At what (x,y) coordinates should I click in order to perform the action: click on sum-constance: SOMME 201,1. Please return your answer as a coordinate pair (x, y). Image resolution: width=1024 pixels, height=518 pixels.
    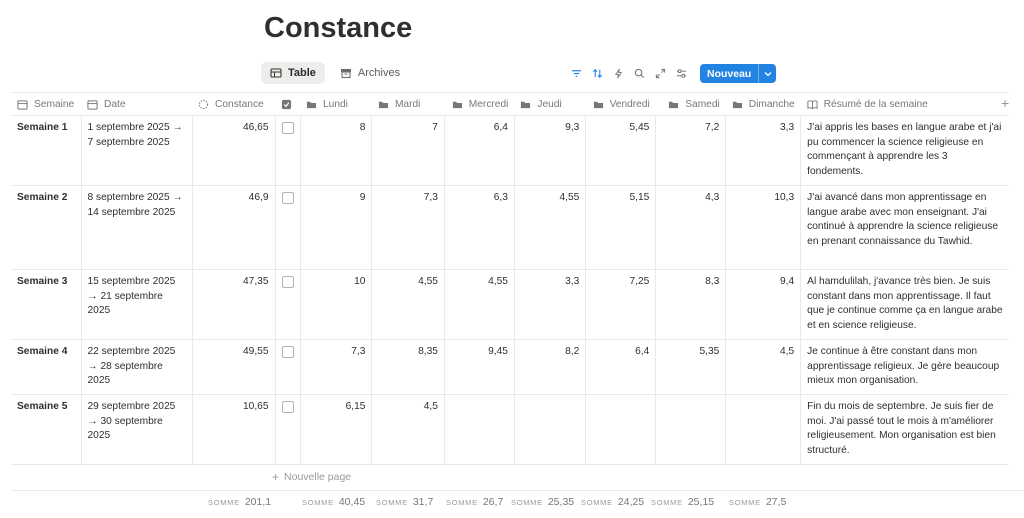
    Looking at the image, I should click on (239, 502).